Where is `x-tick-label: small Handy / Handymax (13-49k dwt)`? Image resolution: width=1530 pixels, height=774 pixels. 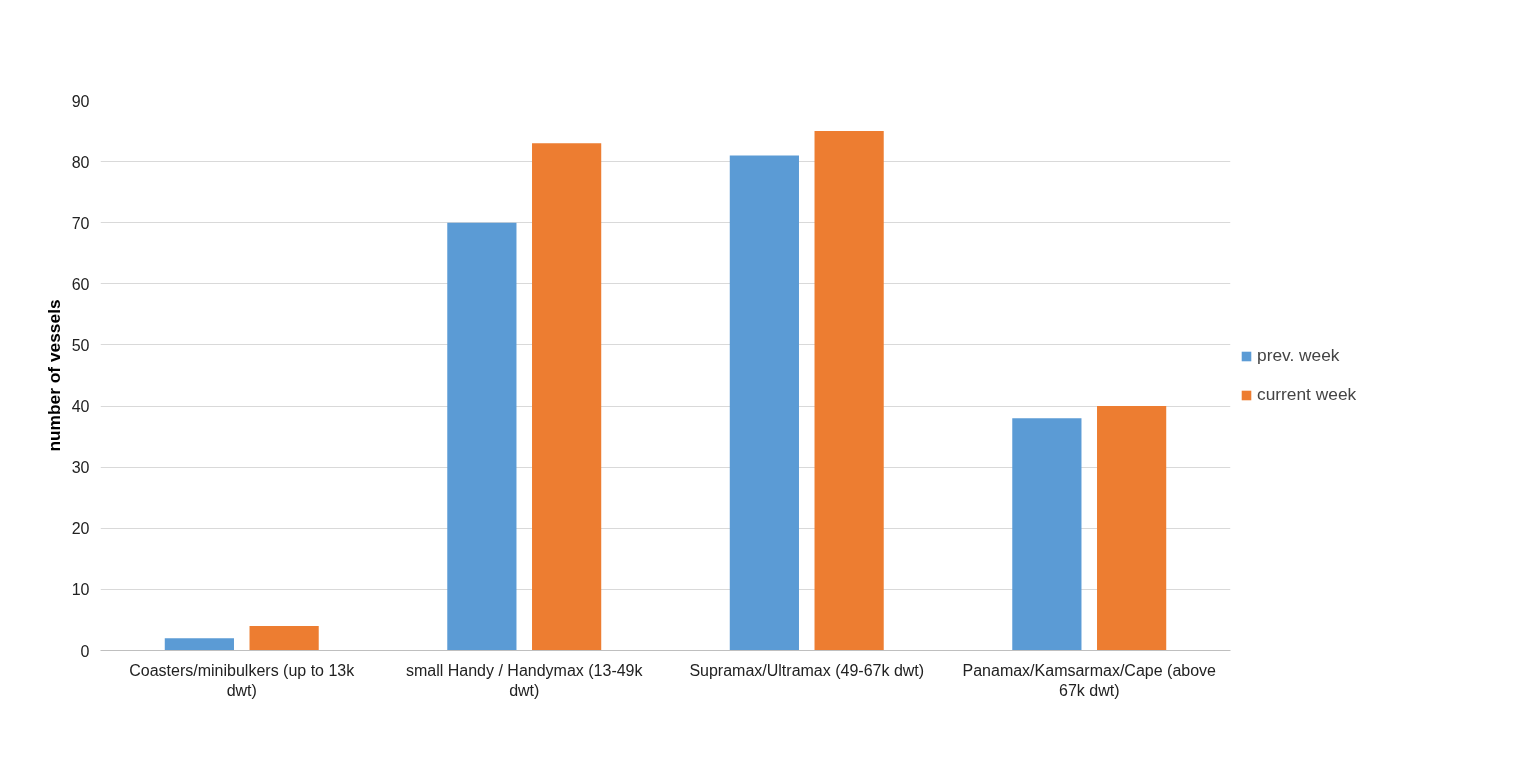
x-tick-label: small Handy / Handymax (13-49k dwt) is located at coordinates (524, 680).